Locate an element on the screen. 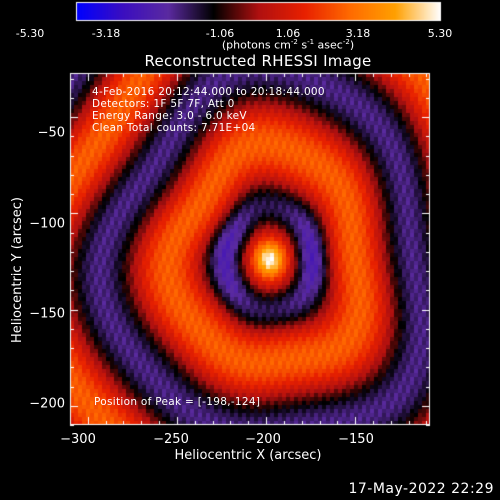 The width and height of the screenshot is (500, 500). colorbar-tick-label: -3.18 is located at coordinates (106, 33).